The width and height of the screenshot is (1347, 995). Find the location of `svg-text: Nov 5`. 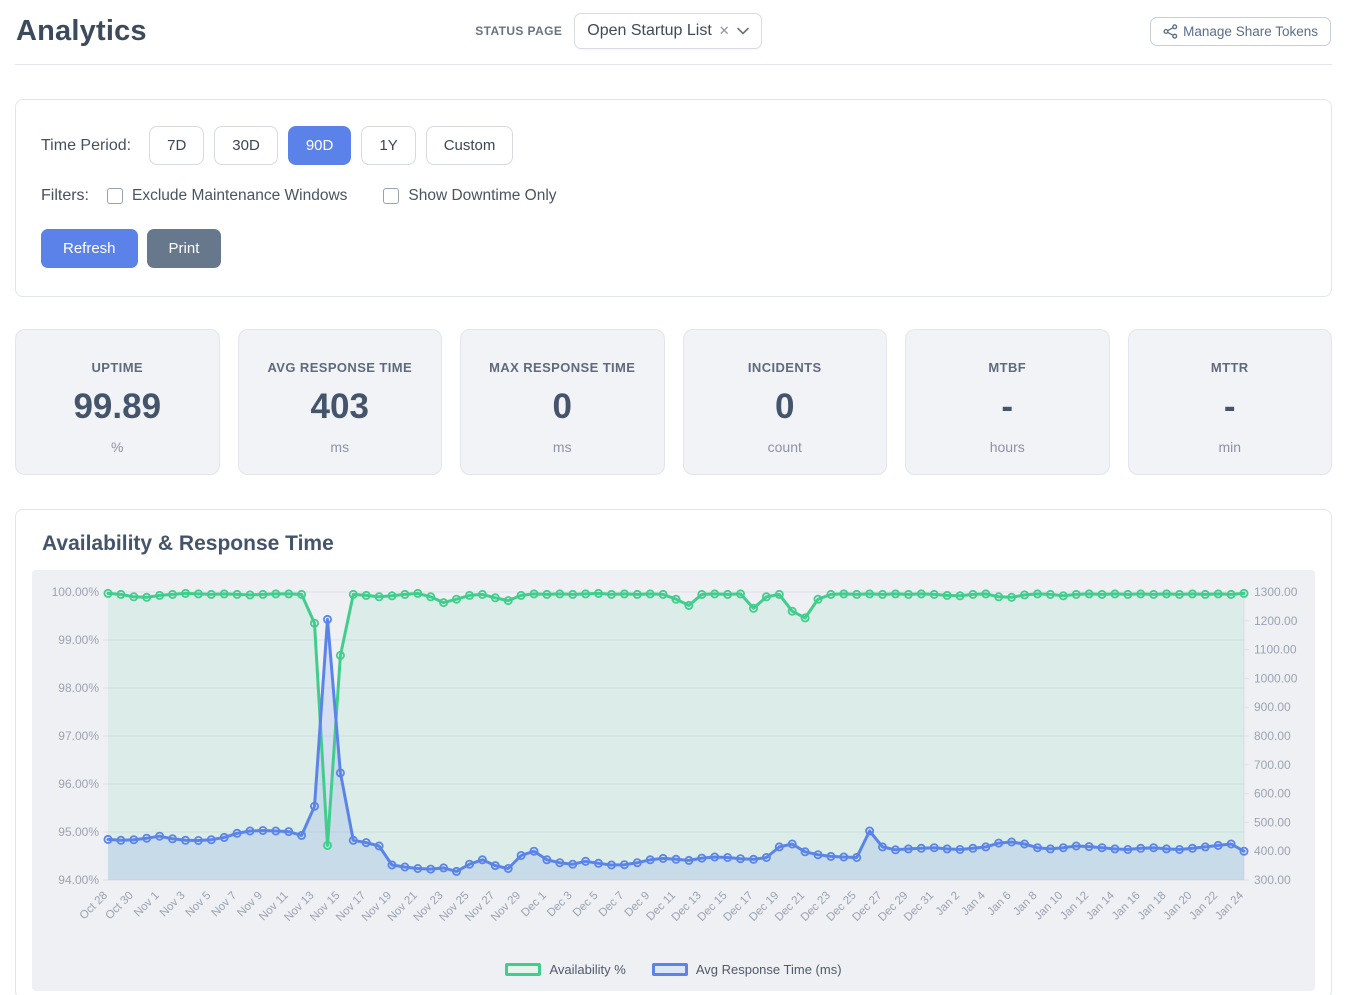

svg-text: Nov 5 is located at coordinates (199, 905).